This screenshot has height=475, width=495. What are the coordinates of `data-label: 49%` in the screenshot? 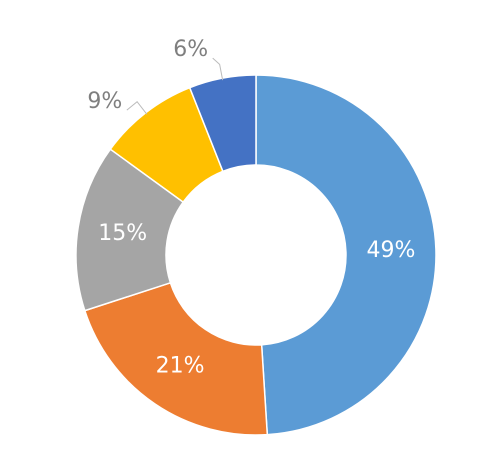 It's located at (390, 250).